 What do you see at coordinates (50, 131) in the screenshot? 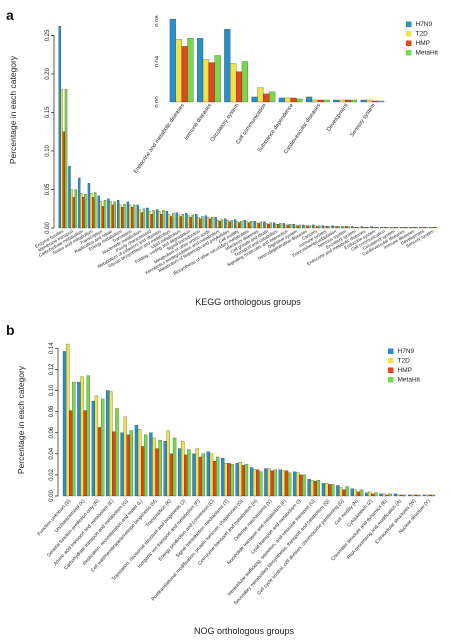
I see `panel-a-y-axis: 0.00 0.05 0.10 0.15 0.20 0.25` at bounding box center [50, 131].